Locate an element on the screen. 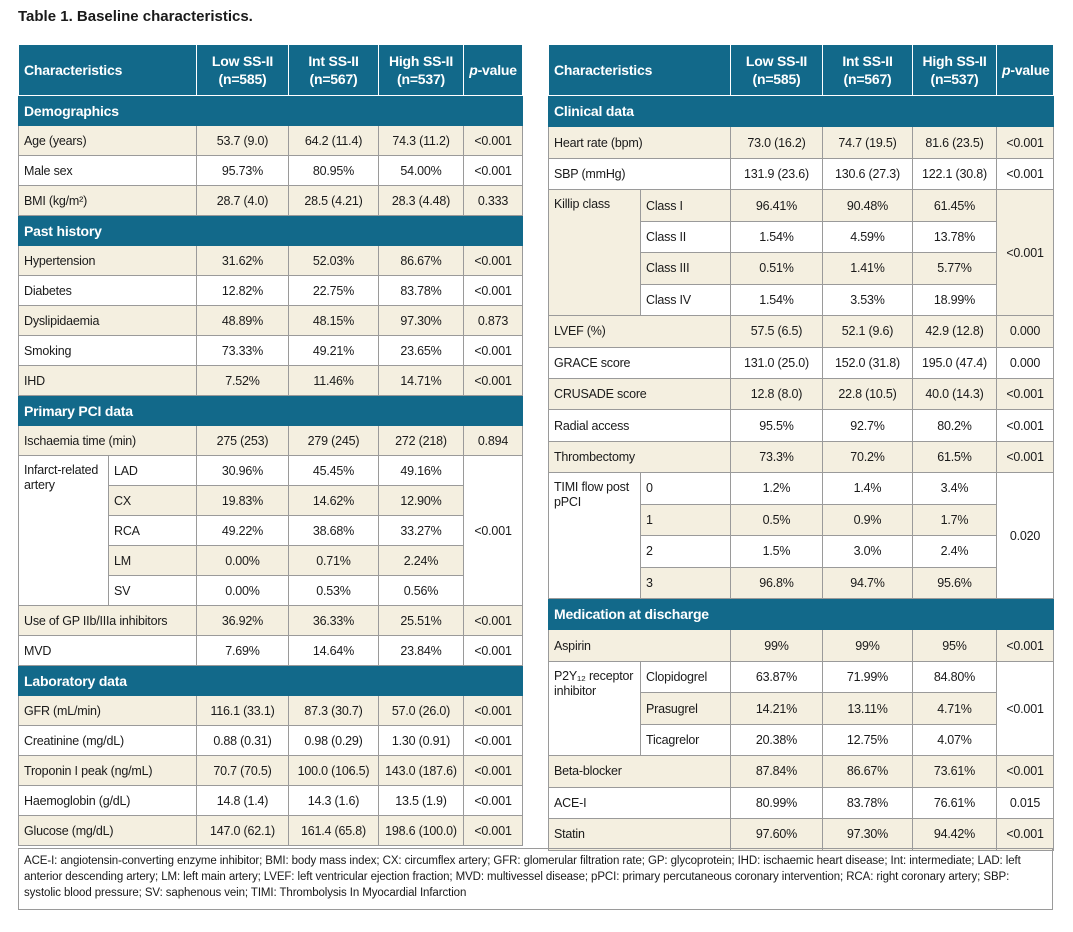 This screenshot has height=932, width=1073. section-title: Primary PCI data is located at coordinates (270, 410).